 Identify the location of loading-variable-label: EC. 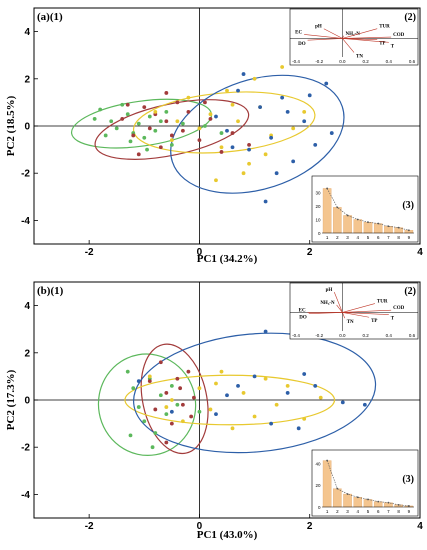
(302, 310).